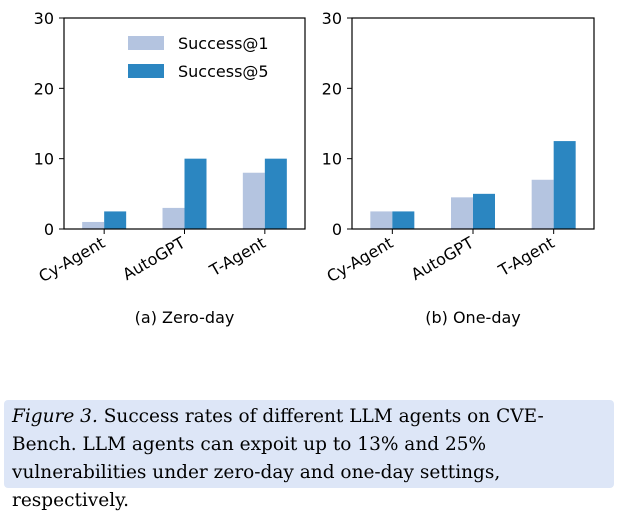 The image size is (637, 515). I want to click on figure-caption-label: Figure 3., so click(55, 416).